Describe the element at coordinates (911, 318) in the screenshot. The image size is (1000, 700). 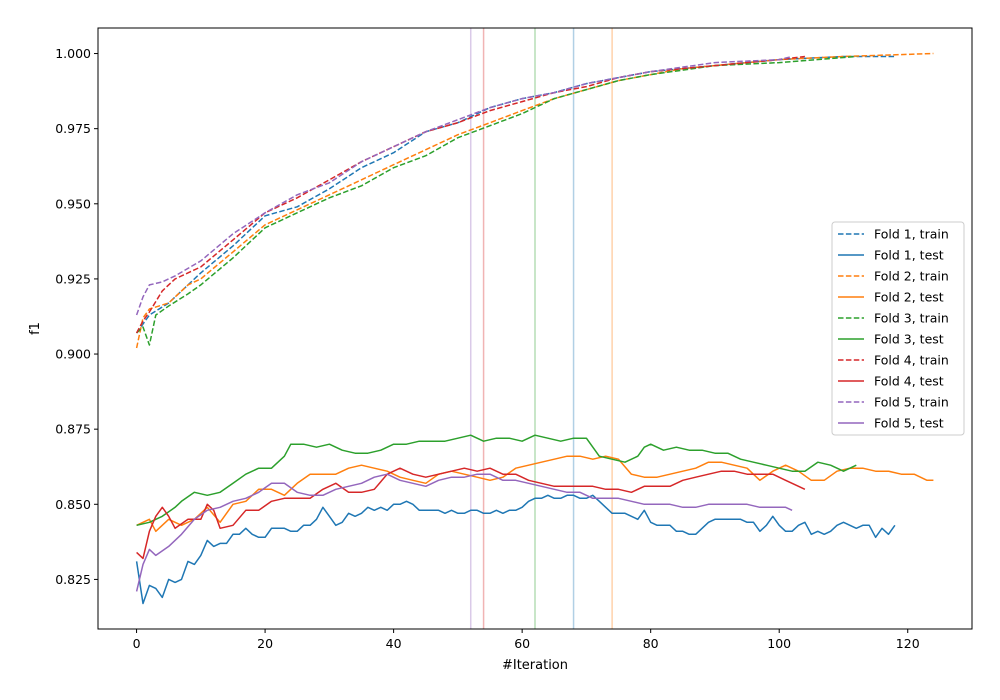
I see `legend-label: Fold 3, train` at that location.